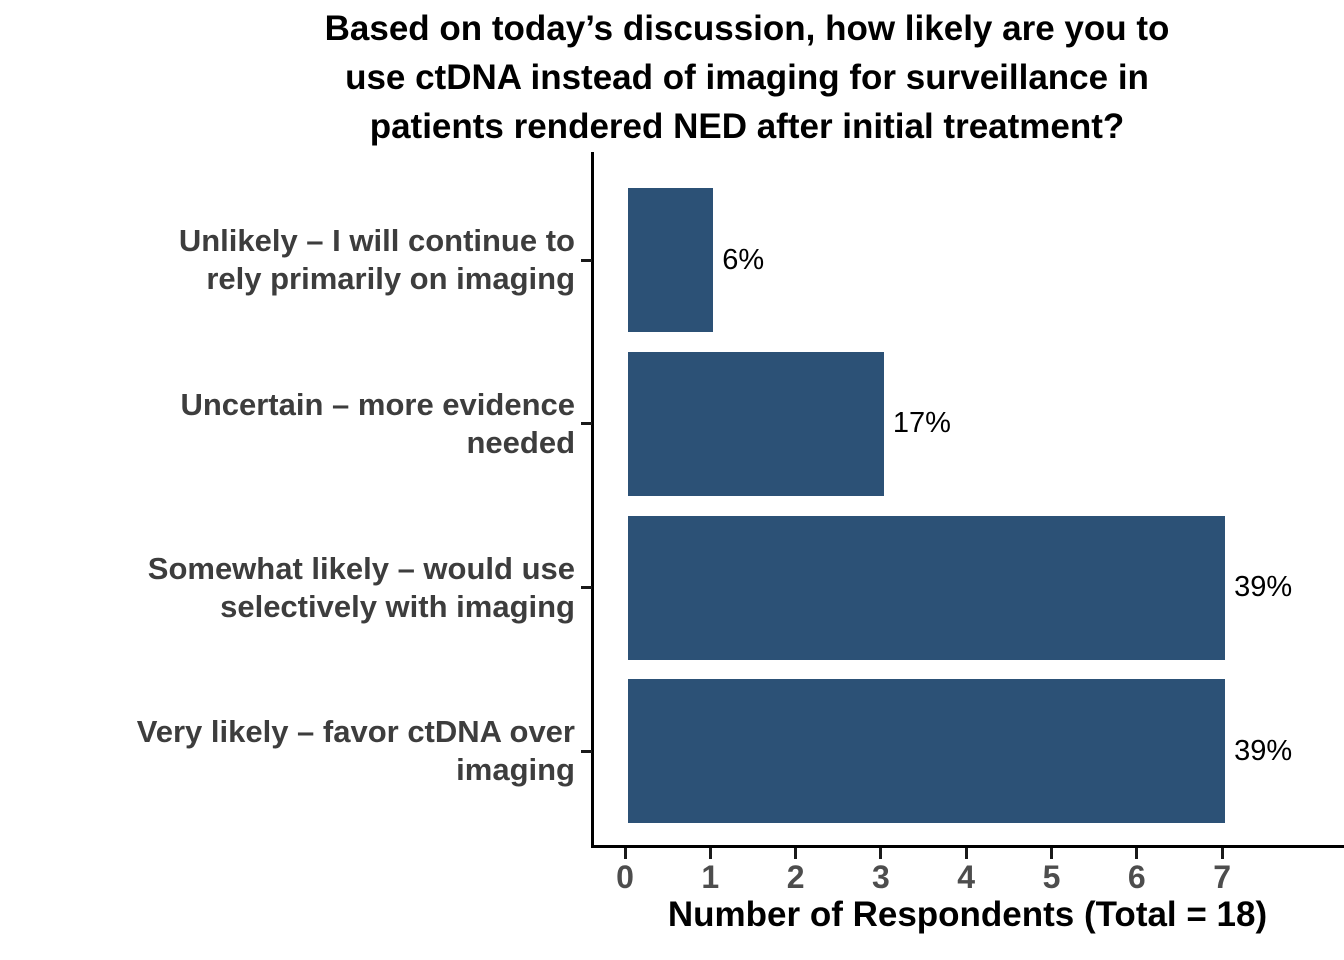 The width and height of the screenshot is (1344, 960). What do you see at coordinates (377, 404) in the screenshot?
I see `category-label-line: Uncertain – more evidence` at bounding box center [377, 404].